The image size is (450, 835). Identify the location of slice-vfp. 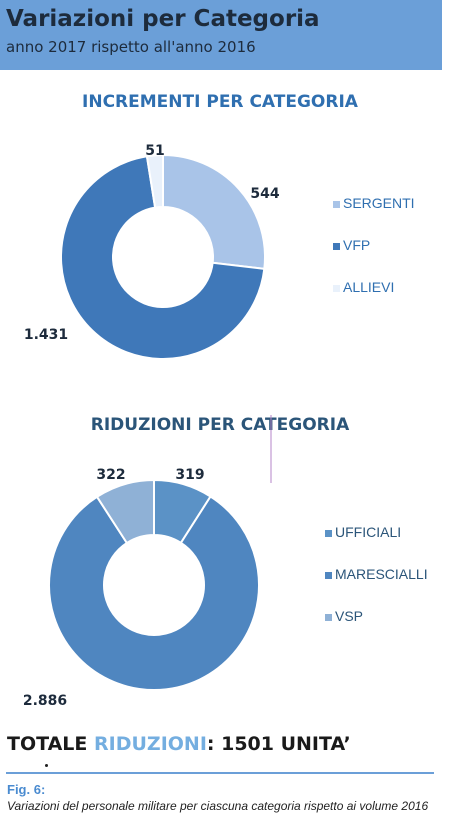
(163, 257).